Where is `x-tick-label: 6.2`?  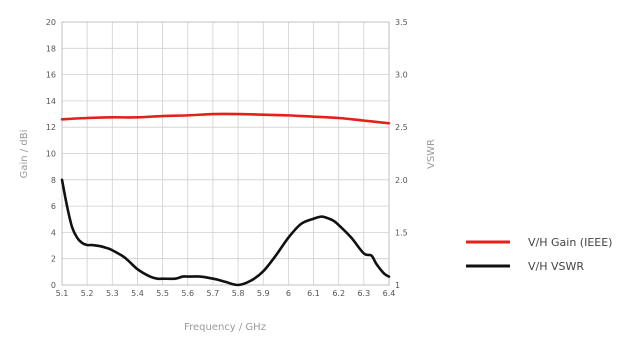
x-tick-label: 6.2 is located at coordinates (338, 293).